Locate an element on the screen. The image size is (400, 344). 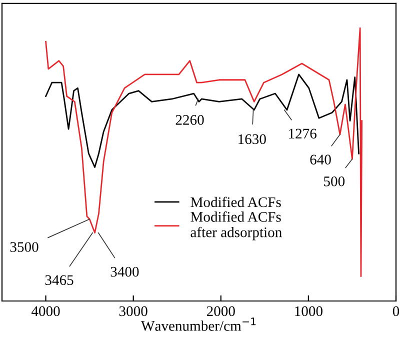
annotation: 3400 is located at coordinates (124, 271).